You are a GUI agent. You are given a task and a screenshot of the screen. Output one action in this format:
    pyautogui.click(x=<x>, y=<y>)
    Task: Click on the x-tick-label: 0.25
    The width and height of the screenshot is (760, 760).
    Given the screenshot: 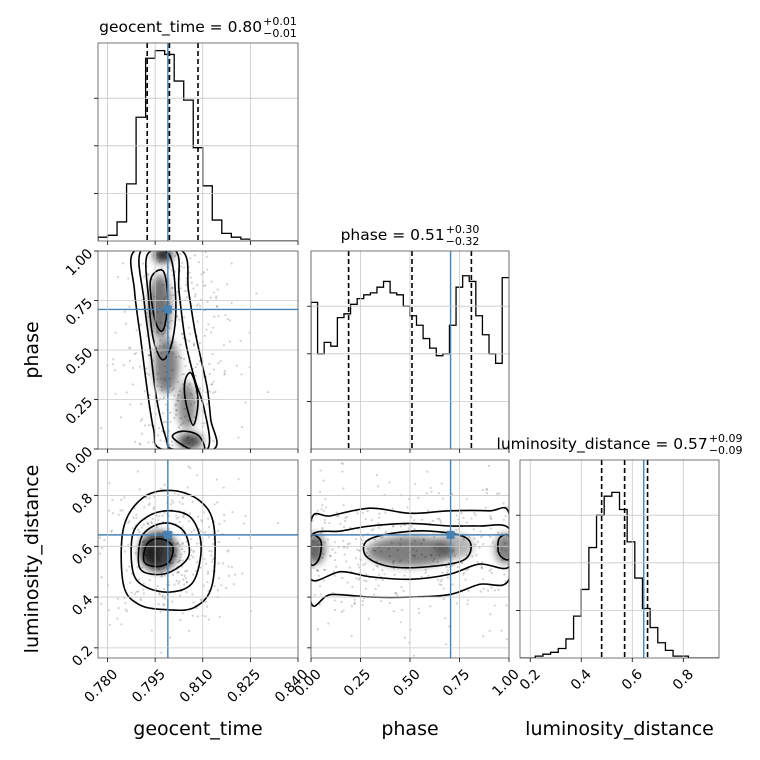 What is the action you would take?
    pyautogui.click(x=357, y=682)
    